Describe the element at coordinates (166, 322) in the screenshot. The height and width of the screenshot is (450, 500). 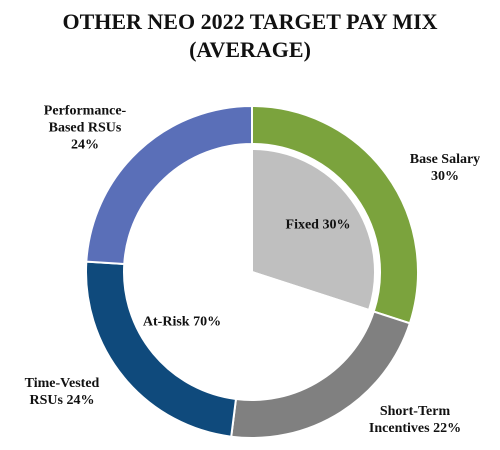
I see `category-label: At-Risk` at that location.